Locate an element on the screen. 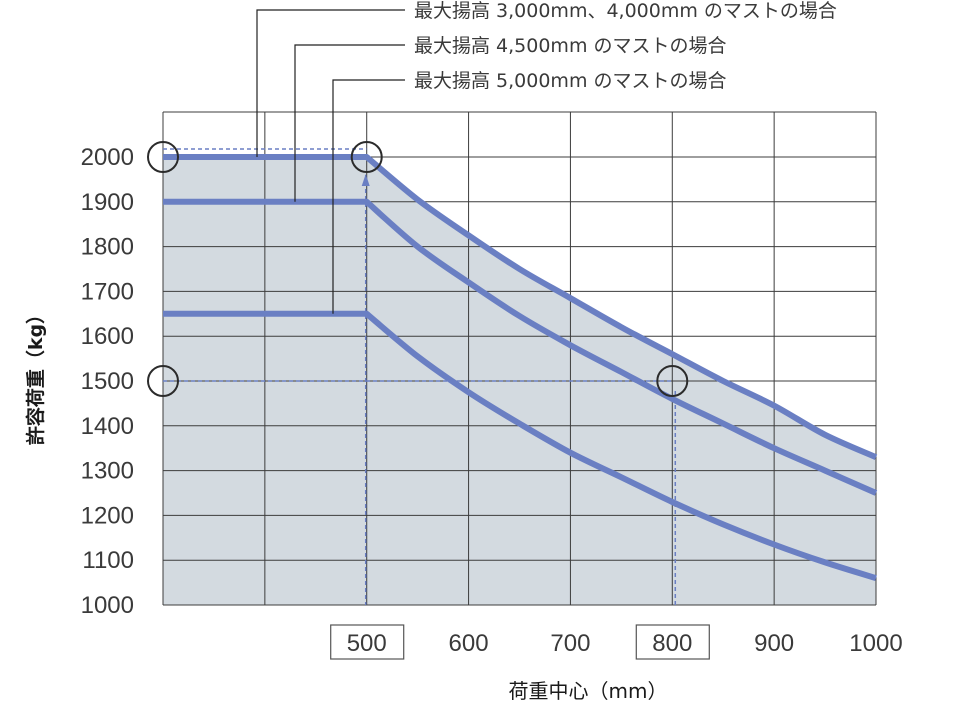 Image resolution: width=960 pixels, height=720 pixels. x-tick-label: 700 is located at coordinates (570, 643).